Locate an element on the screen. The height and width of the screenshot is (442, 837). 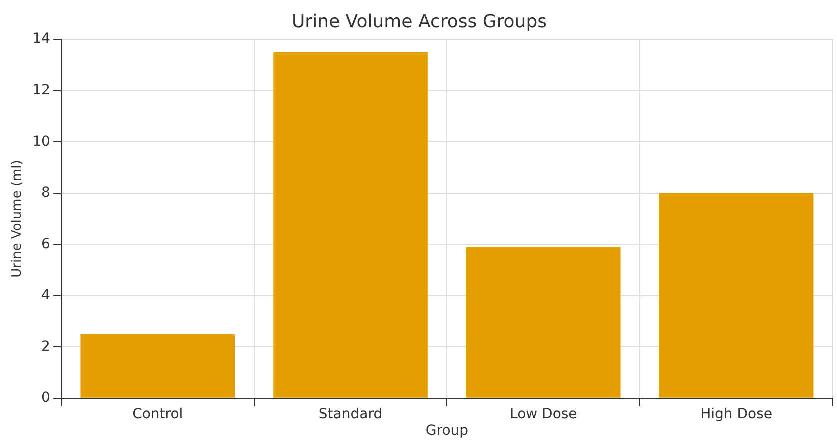
chart-title: Urine Volume Across Groups is located at coordinates (420, 21).